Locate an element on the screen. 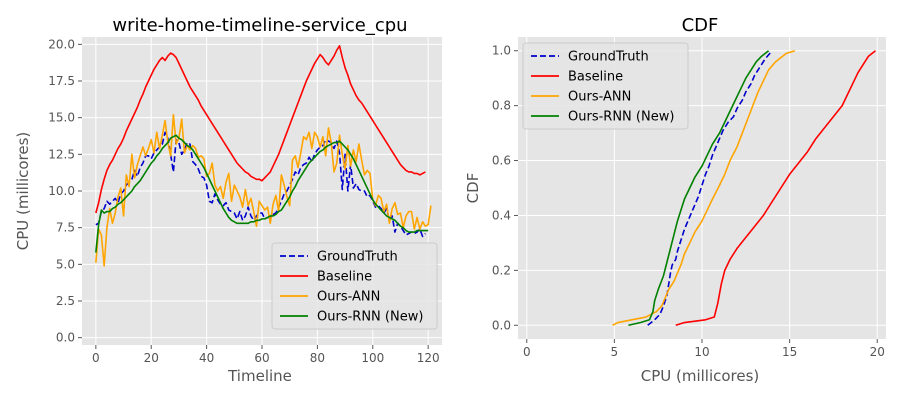 The height and width of the screenshot is (400, 900). cdf-legend-label: GroundTruth is located at coordinates (608, 57).